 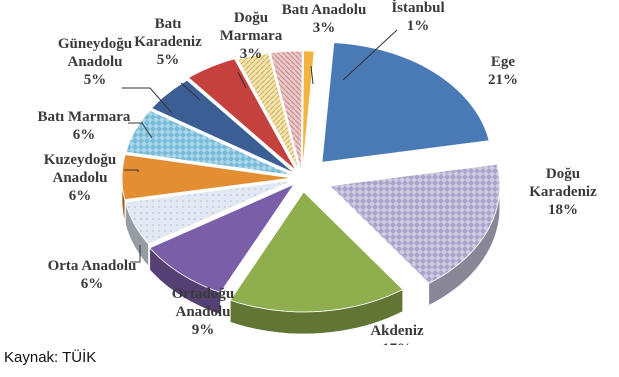 I want to click on slice-label-3: Akdeniz17%, so click(x=397, y=334).